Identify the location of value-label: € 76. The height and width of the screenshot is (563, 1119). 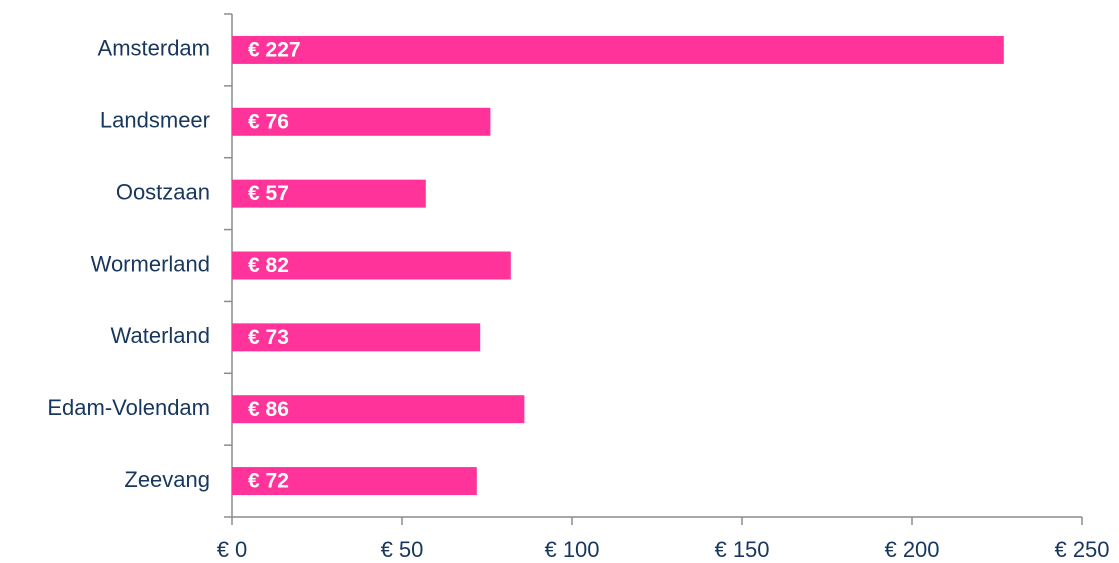
(268, 121).